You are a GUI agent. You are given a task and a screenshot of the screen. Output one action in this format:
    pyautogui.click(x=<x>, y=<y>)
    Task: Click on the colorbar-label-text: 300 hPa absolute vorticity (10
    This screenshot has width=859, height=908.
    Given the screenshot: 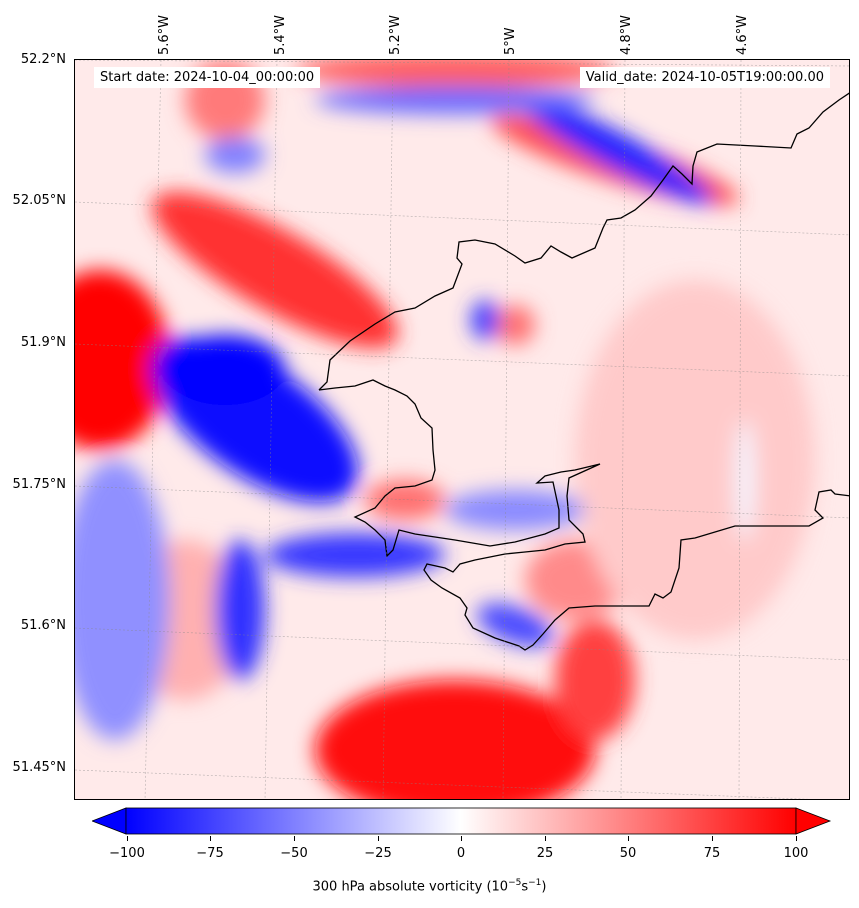 What is the action you would take?
    pyautogui.click(x=410, y=887)
    